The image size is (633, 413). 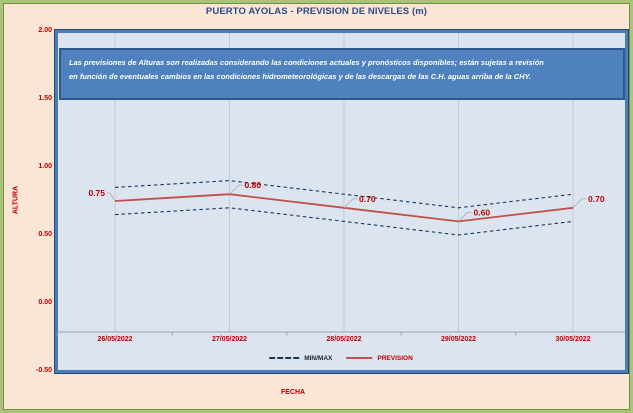 I want to click on legend-item-minmax: MIN/MAX, so click(x=300, y=358).